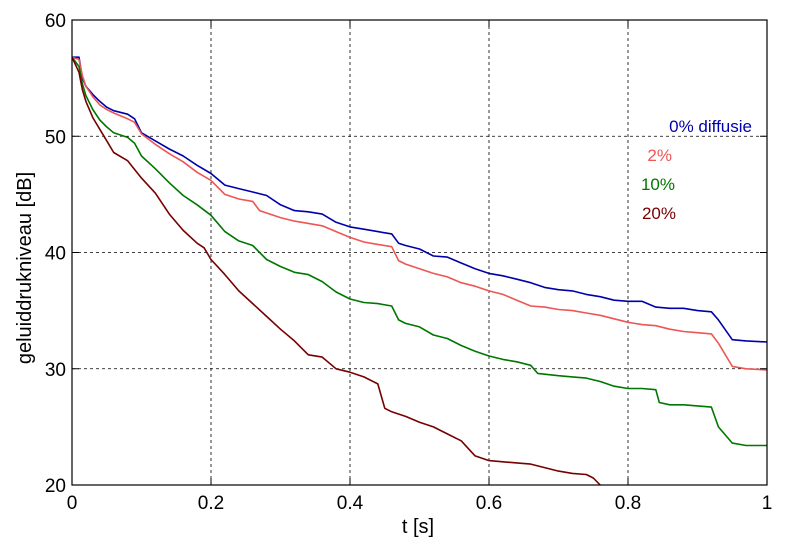 This screenshot has width=800, height=550. What do you see at coordinates (55, 370) in the screenshot?
I see `y-tick-label-1: 30` at bounding box center [55, 370].